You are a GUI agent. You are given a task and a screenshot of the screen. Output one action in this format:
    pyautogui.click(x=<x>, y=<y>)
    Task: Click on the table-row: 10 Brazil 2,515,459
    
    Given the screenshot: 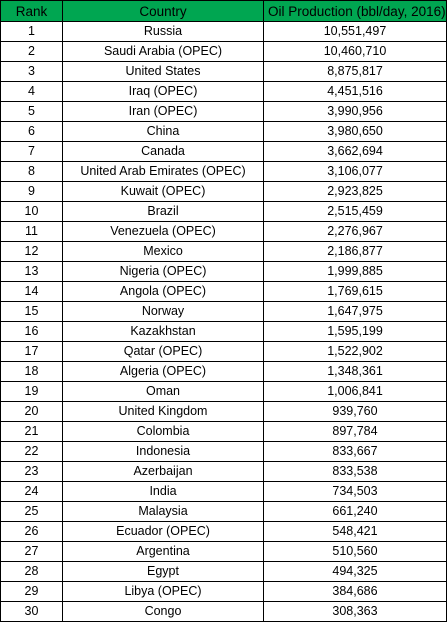 What is the action you would take?
    pyautogui.click(x=223, y=211)
    